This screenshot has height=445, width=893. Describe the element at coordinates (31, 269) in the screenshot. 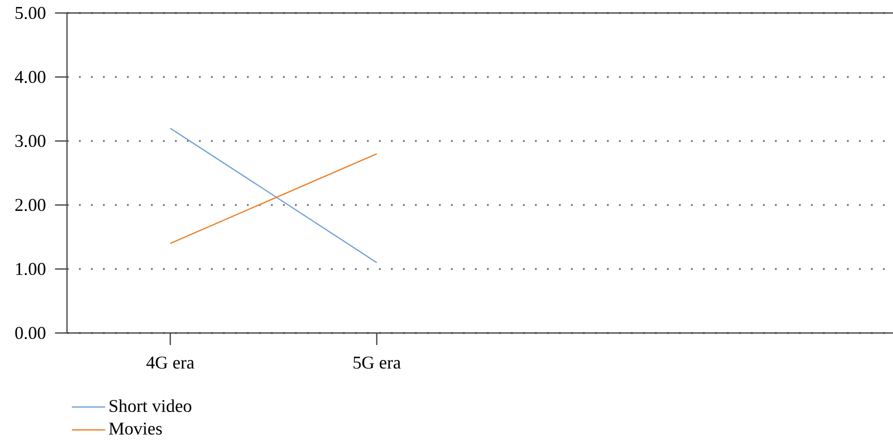

I see `y-tick-label: 1.00` at that location.